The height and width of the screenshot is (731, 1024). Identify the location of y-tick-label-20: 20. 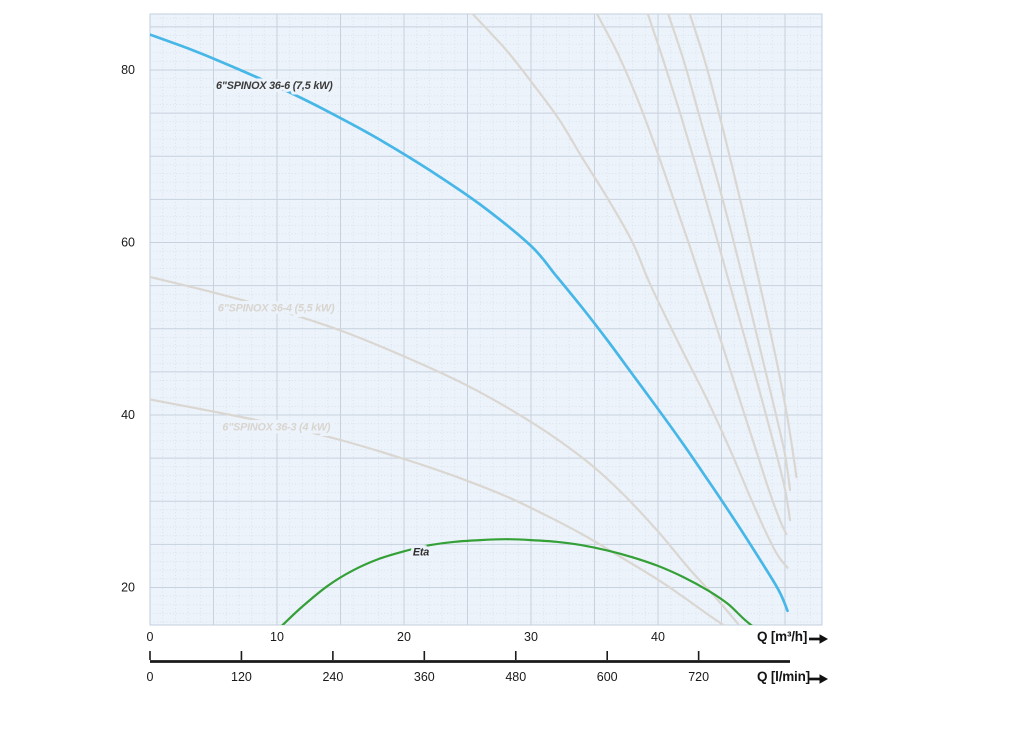
(128, 588).